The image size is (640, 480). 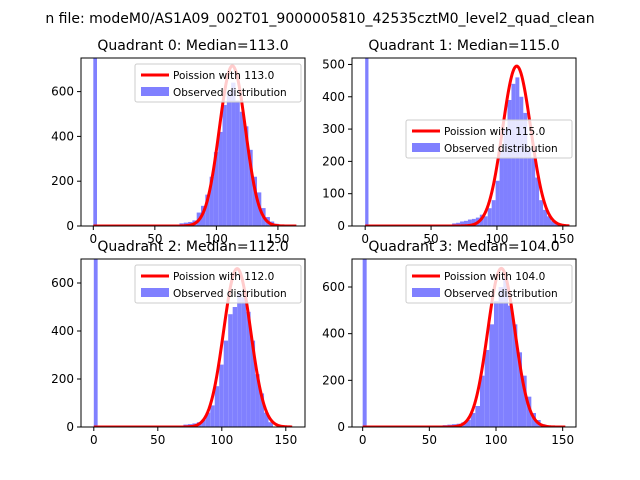 I want to click on subplot-title: Quadrant 0: Median=113.0, so click(x=192, y=46).